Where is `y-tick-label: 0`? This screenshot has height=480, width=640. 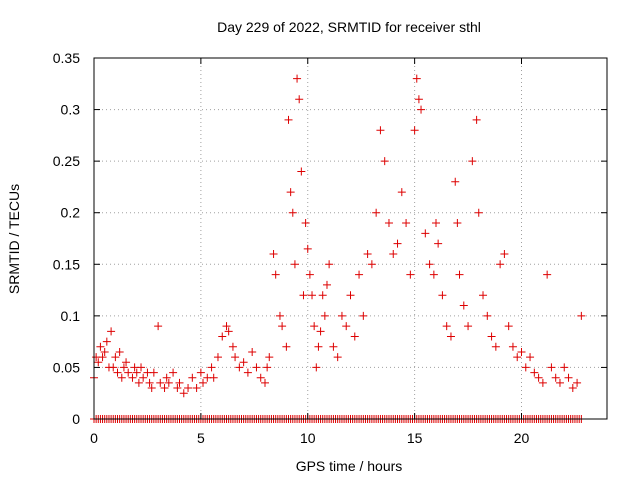
y-tick-label: 0 is located at coordinates (76, 419).